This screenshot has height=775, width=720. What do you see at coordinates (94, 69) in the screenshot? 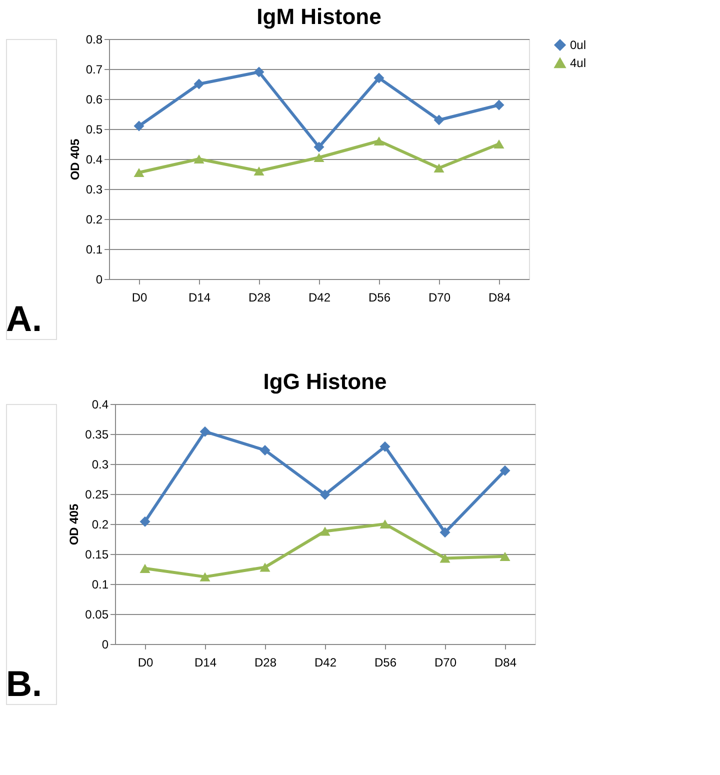
I see `y-tick-label: 0.7` at bounding box center [94, 69].